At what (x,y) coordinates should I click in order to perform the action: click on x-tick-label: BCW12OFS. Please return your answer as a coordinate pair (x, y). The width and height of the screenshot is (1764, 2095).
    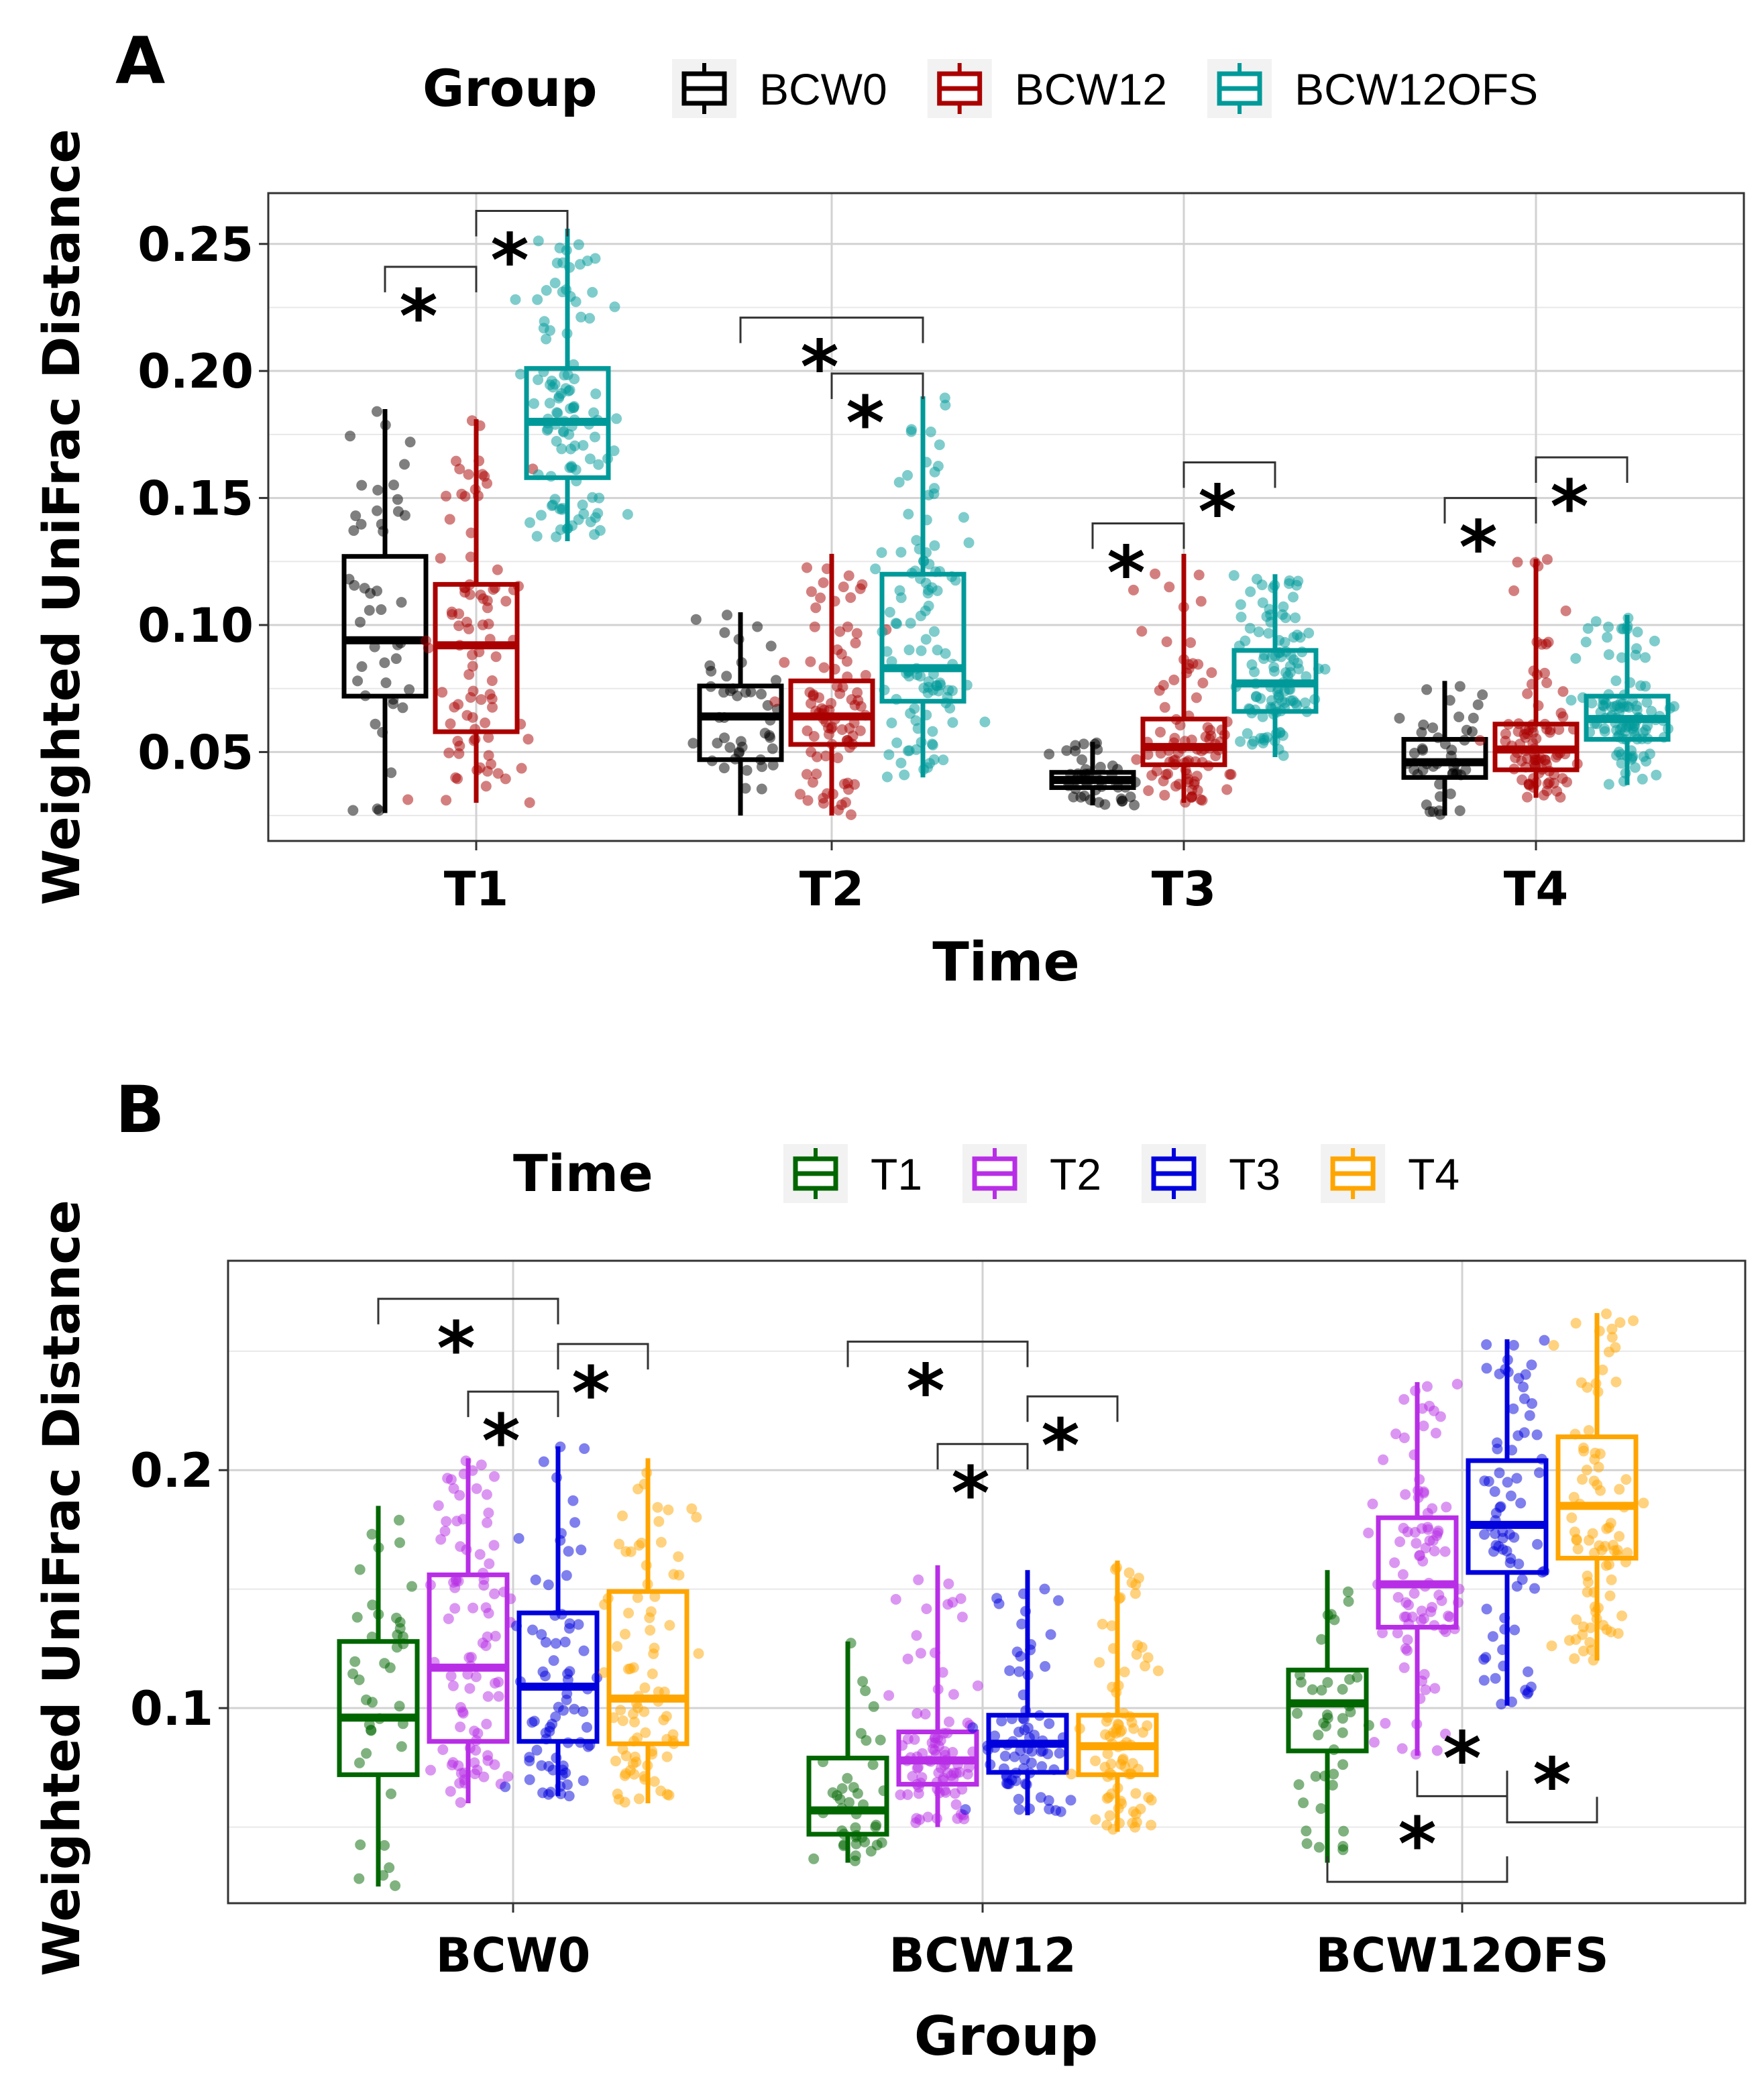
    Looking at the image, I should click on (1462, 1956).